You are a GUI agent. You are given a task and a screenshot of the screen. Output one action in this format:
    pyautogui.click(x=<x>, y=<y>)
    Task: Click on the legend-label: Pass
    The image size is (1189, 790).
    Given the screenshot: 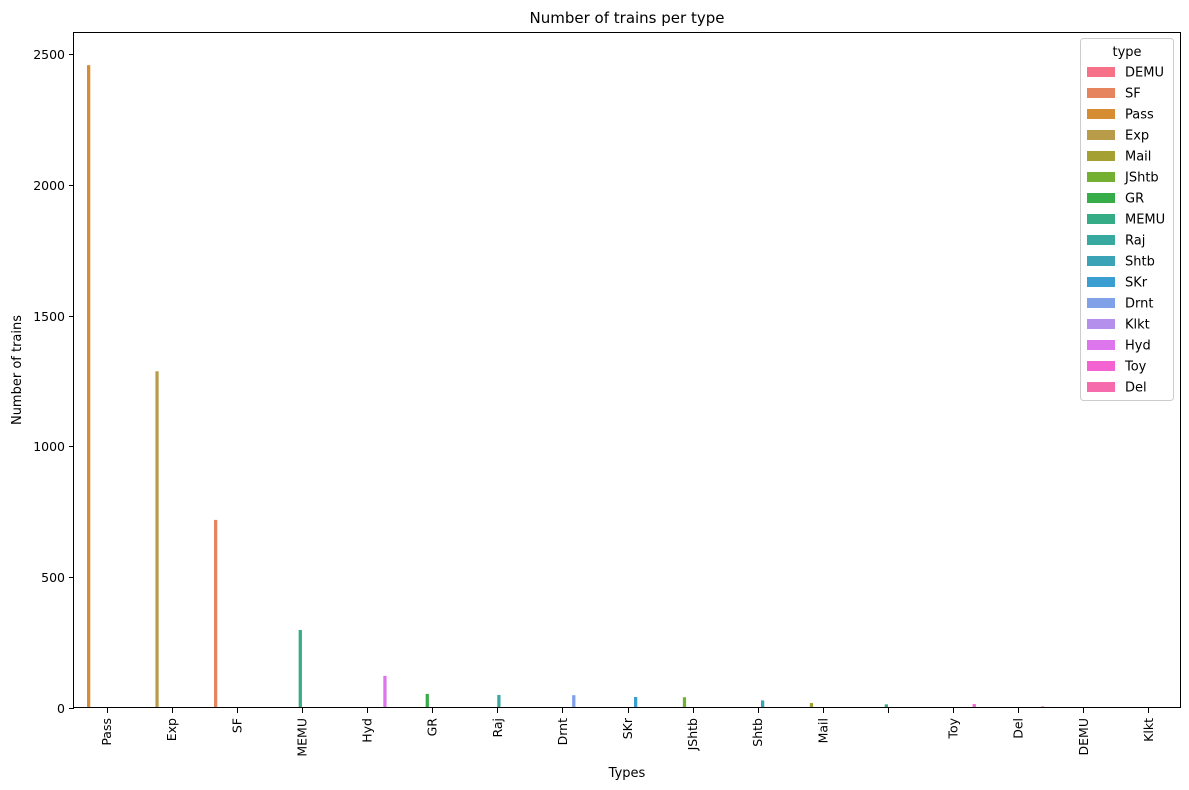 What is the action you would take?
    pyautogui.click(x=1139, y=115)
    